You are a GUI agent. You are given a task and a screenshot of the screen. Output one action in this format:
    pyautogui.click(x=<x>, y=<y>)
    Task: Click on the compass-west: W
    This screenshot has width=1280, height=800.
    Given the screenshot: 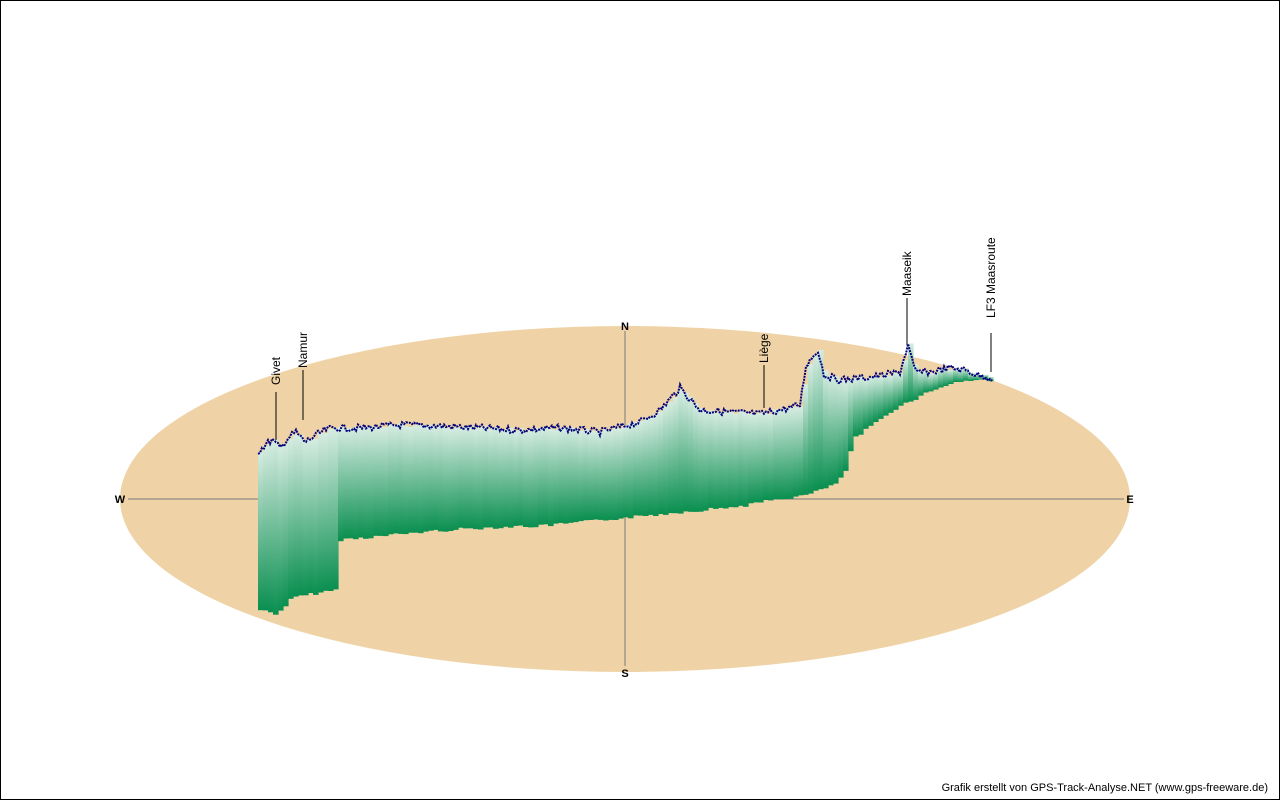 What is the action you would take?
    pyautogui.click(x=120, y=500)
    